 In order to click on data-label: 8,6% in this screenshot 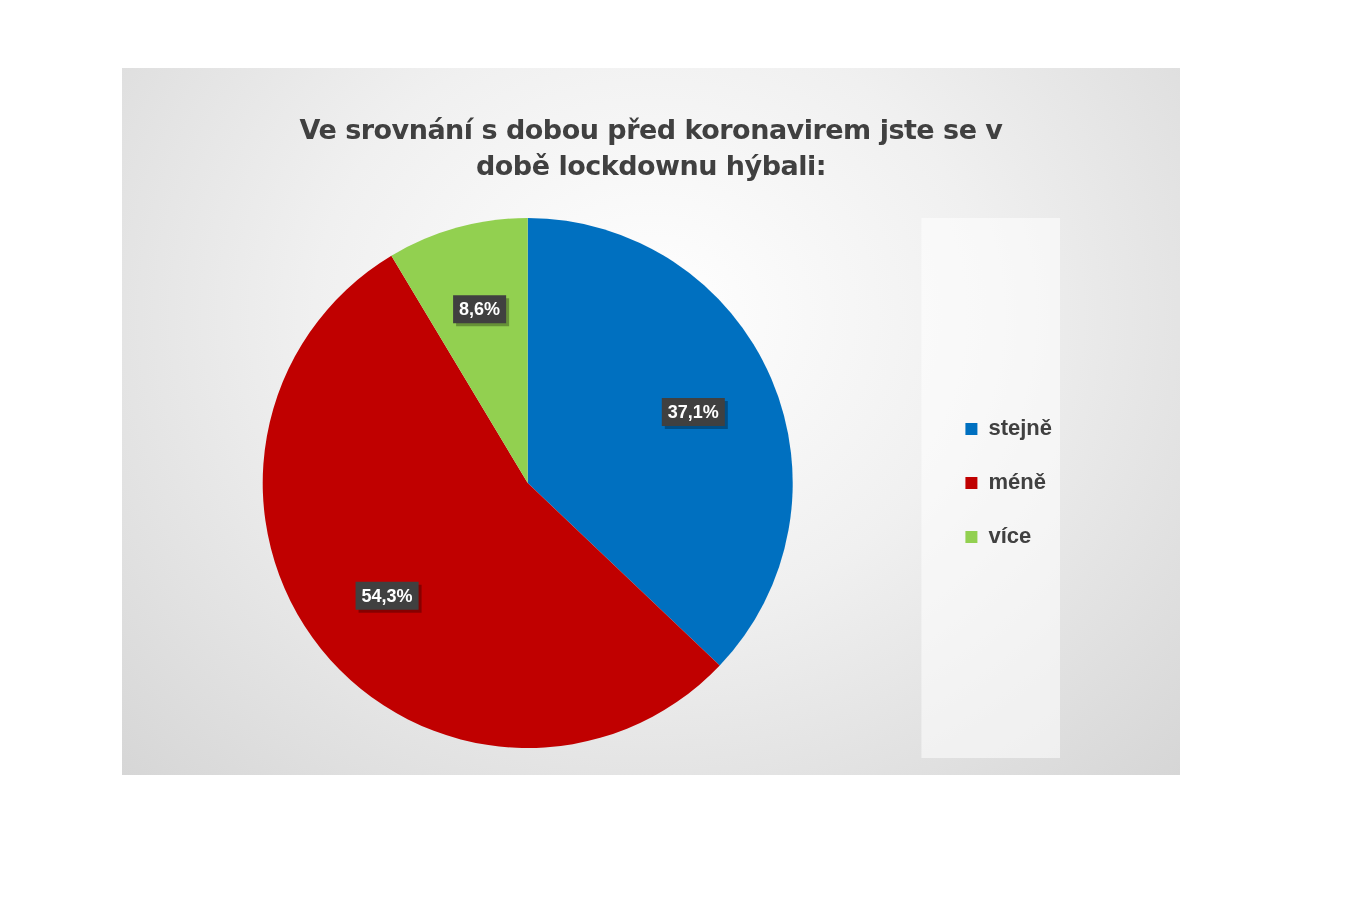, I will do `click(480, 309)`.